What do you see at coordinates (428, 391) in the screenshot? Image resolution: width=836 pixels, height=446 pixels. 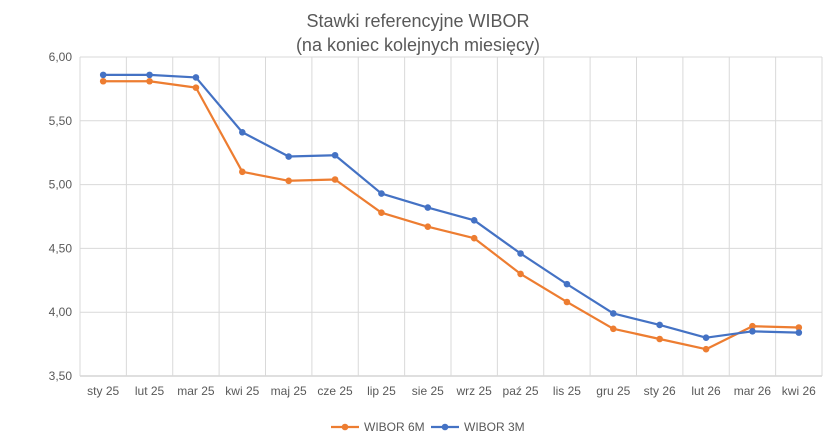 I see `x-tick-label: sie 25` at bounding box center [428, 391].